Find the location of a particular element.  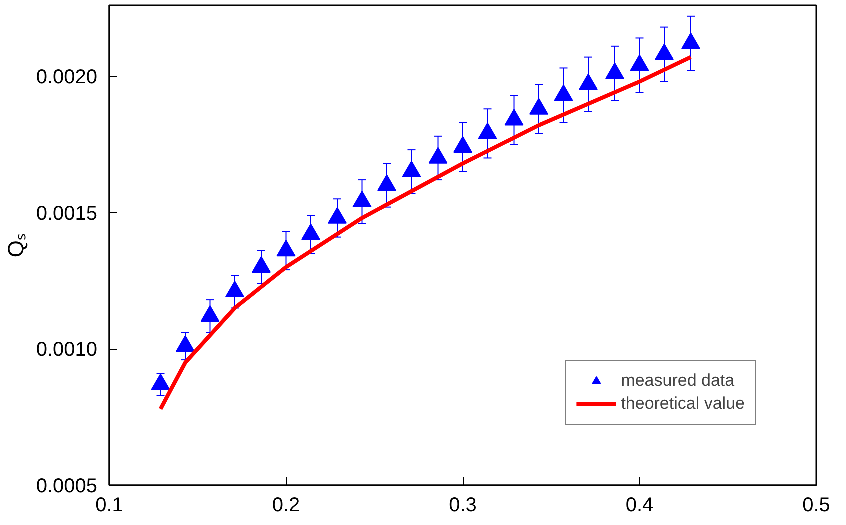

y-tick-label: 0.0010 is located at coordinates (67, 350).